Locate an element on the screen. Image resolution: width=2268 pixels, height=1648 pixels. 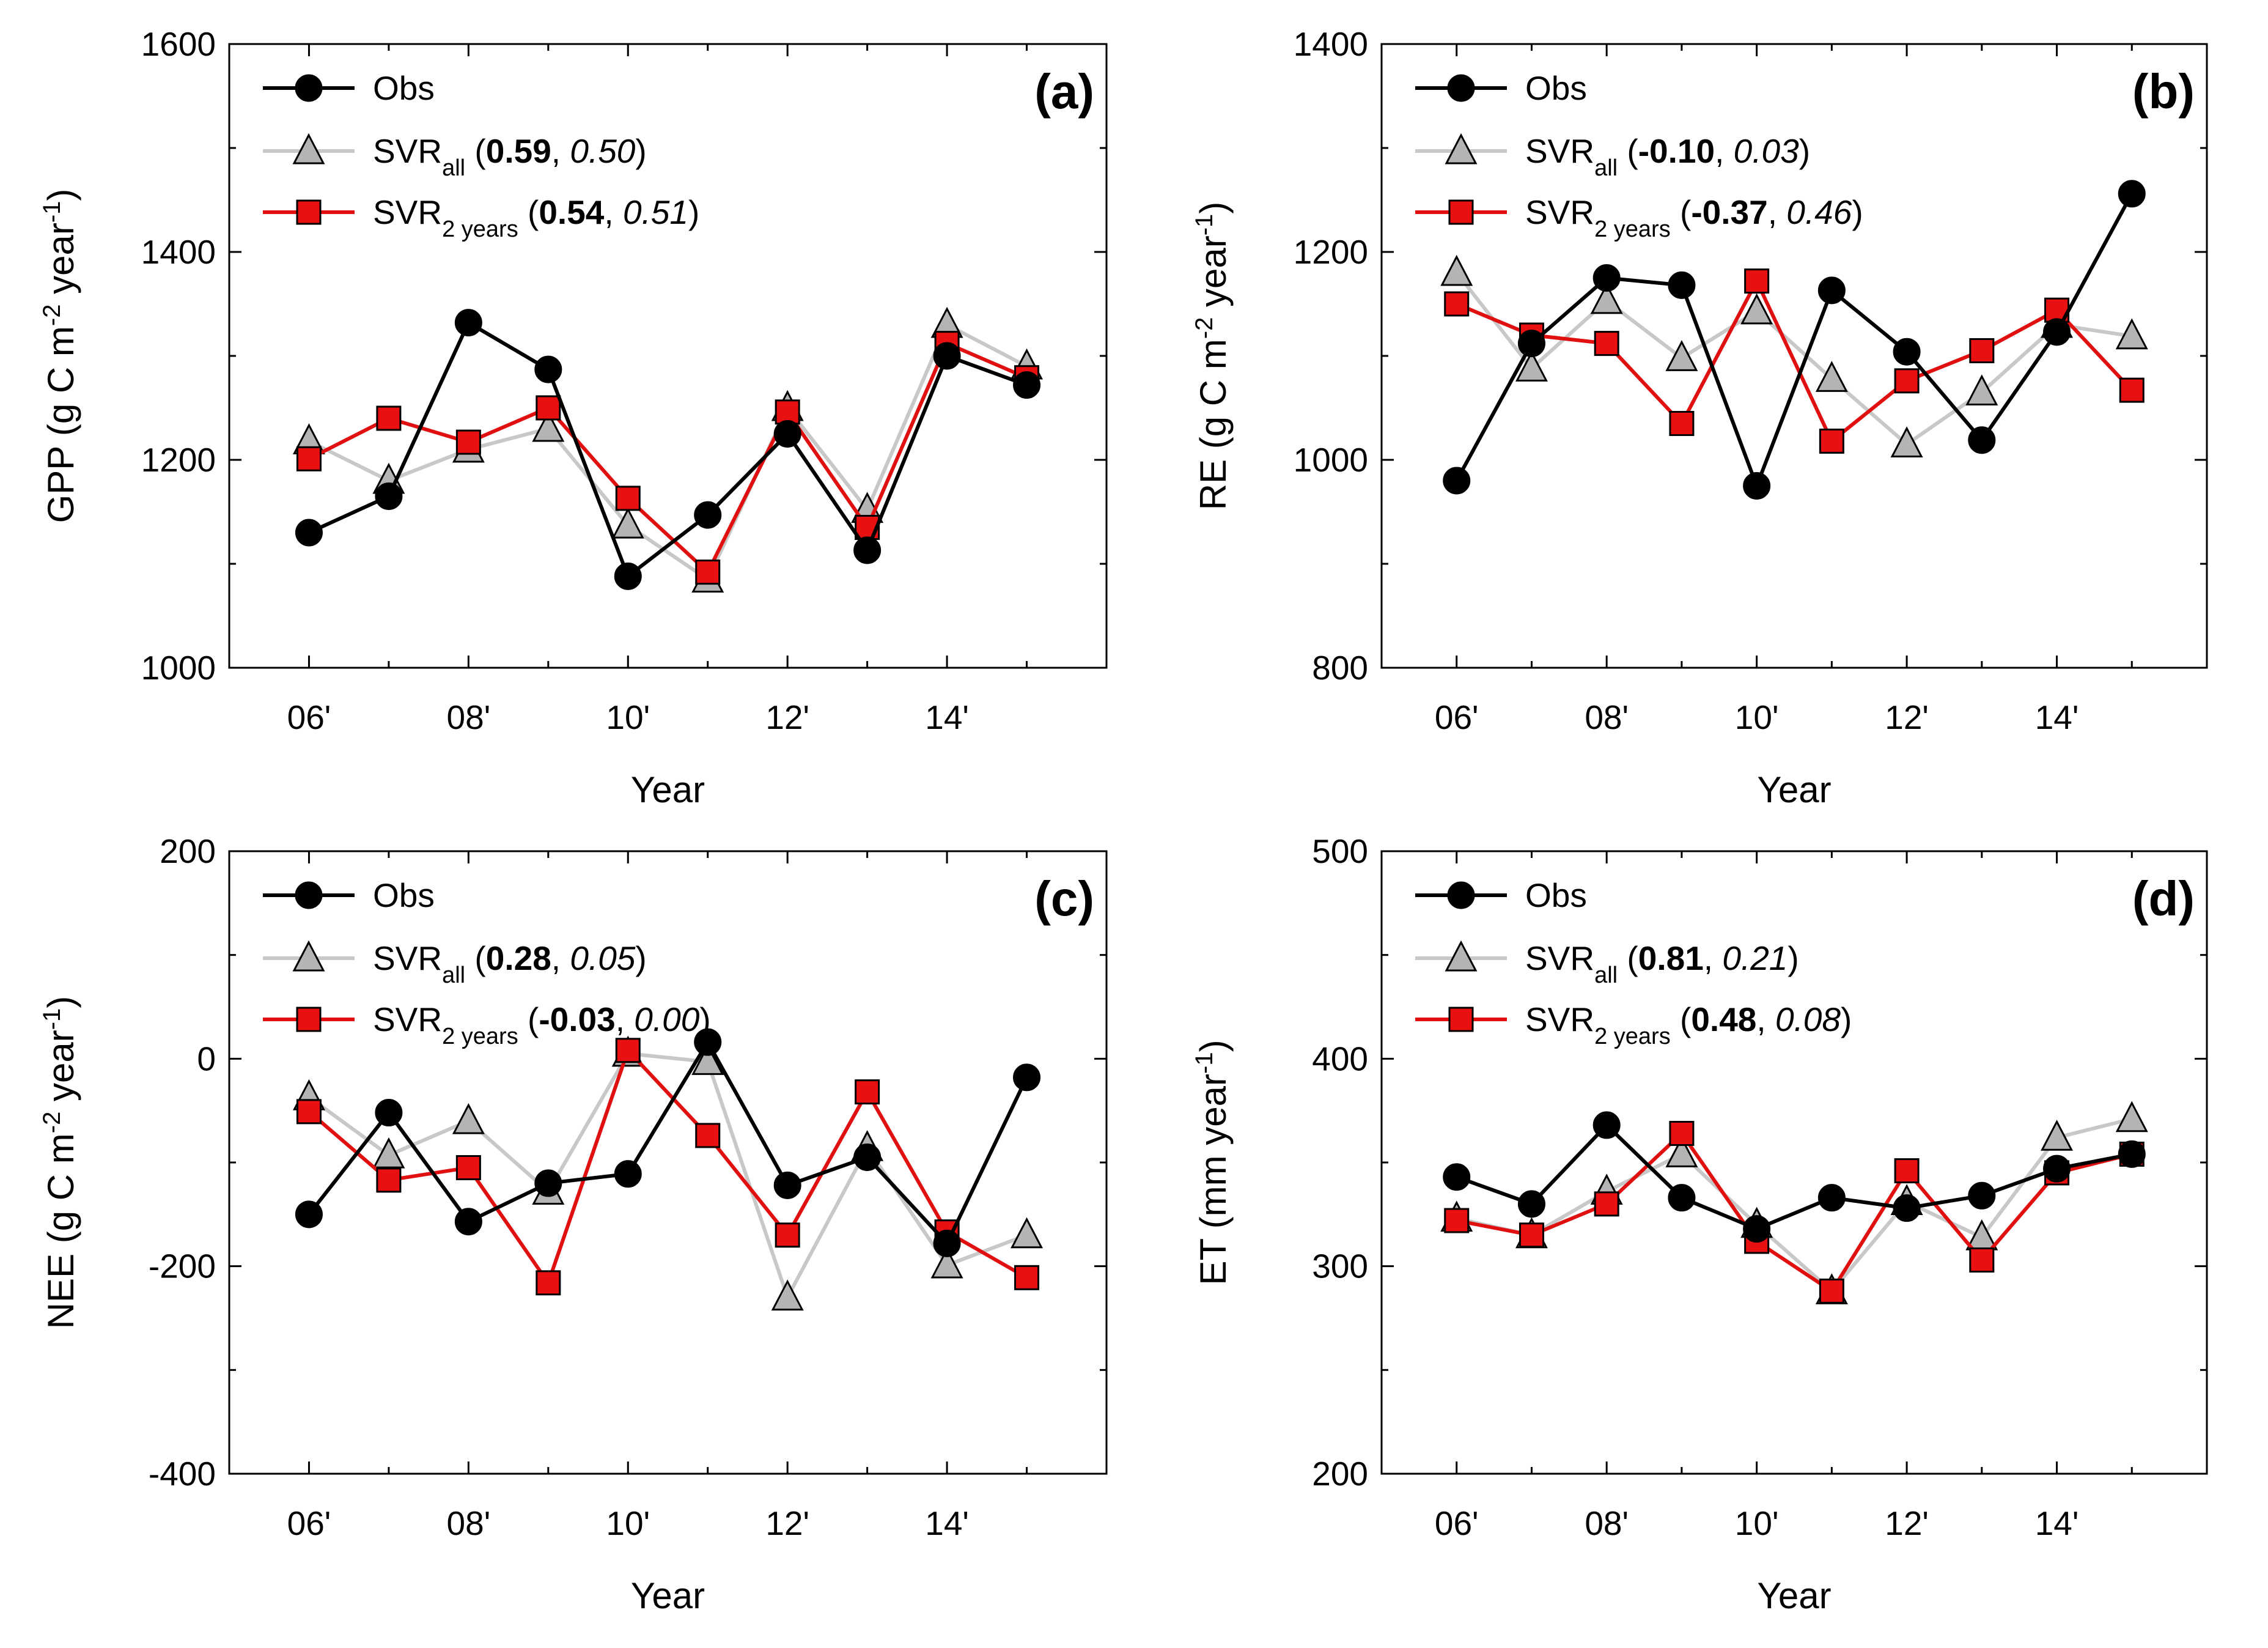
legend-stat-bold: -0.37 is located at coordinates (1729, 212).